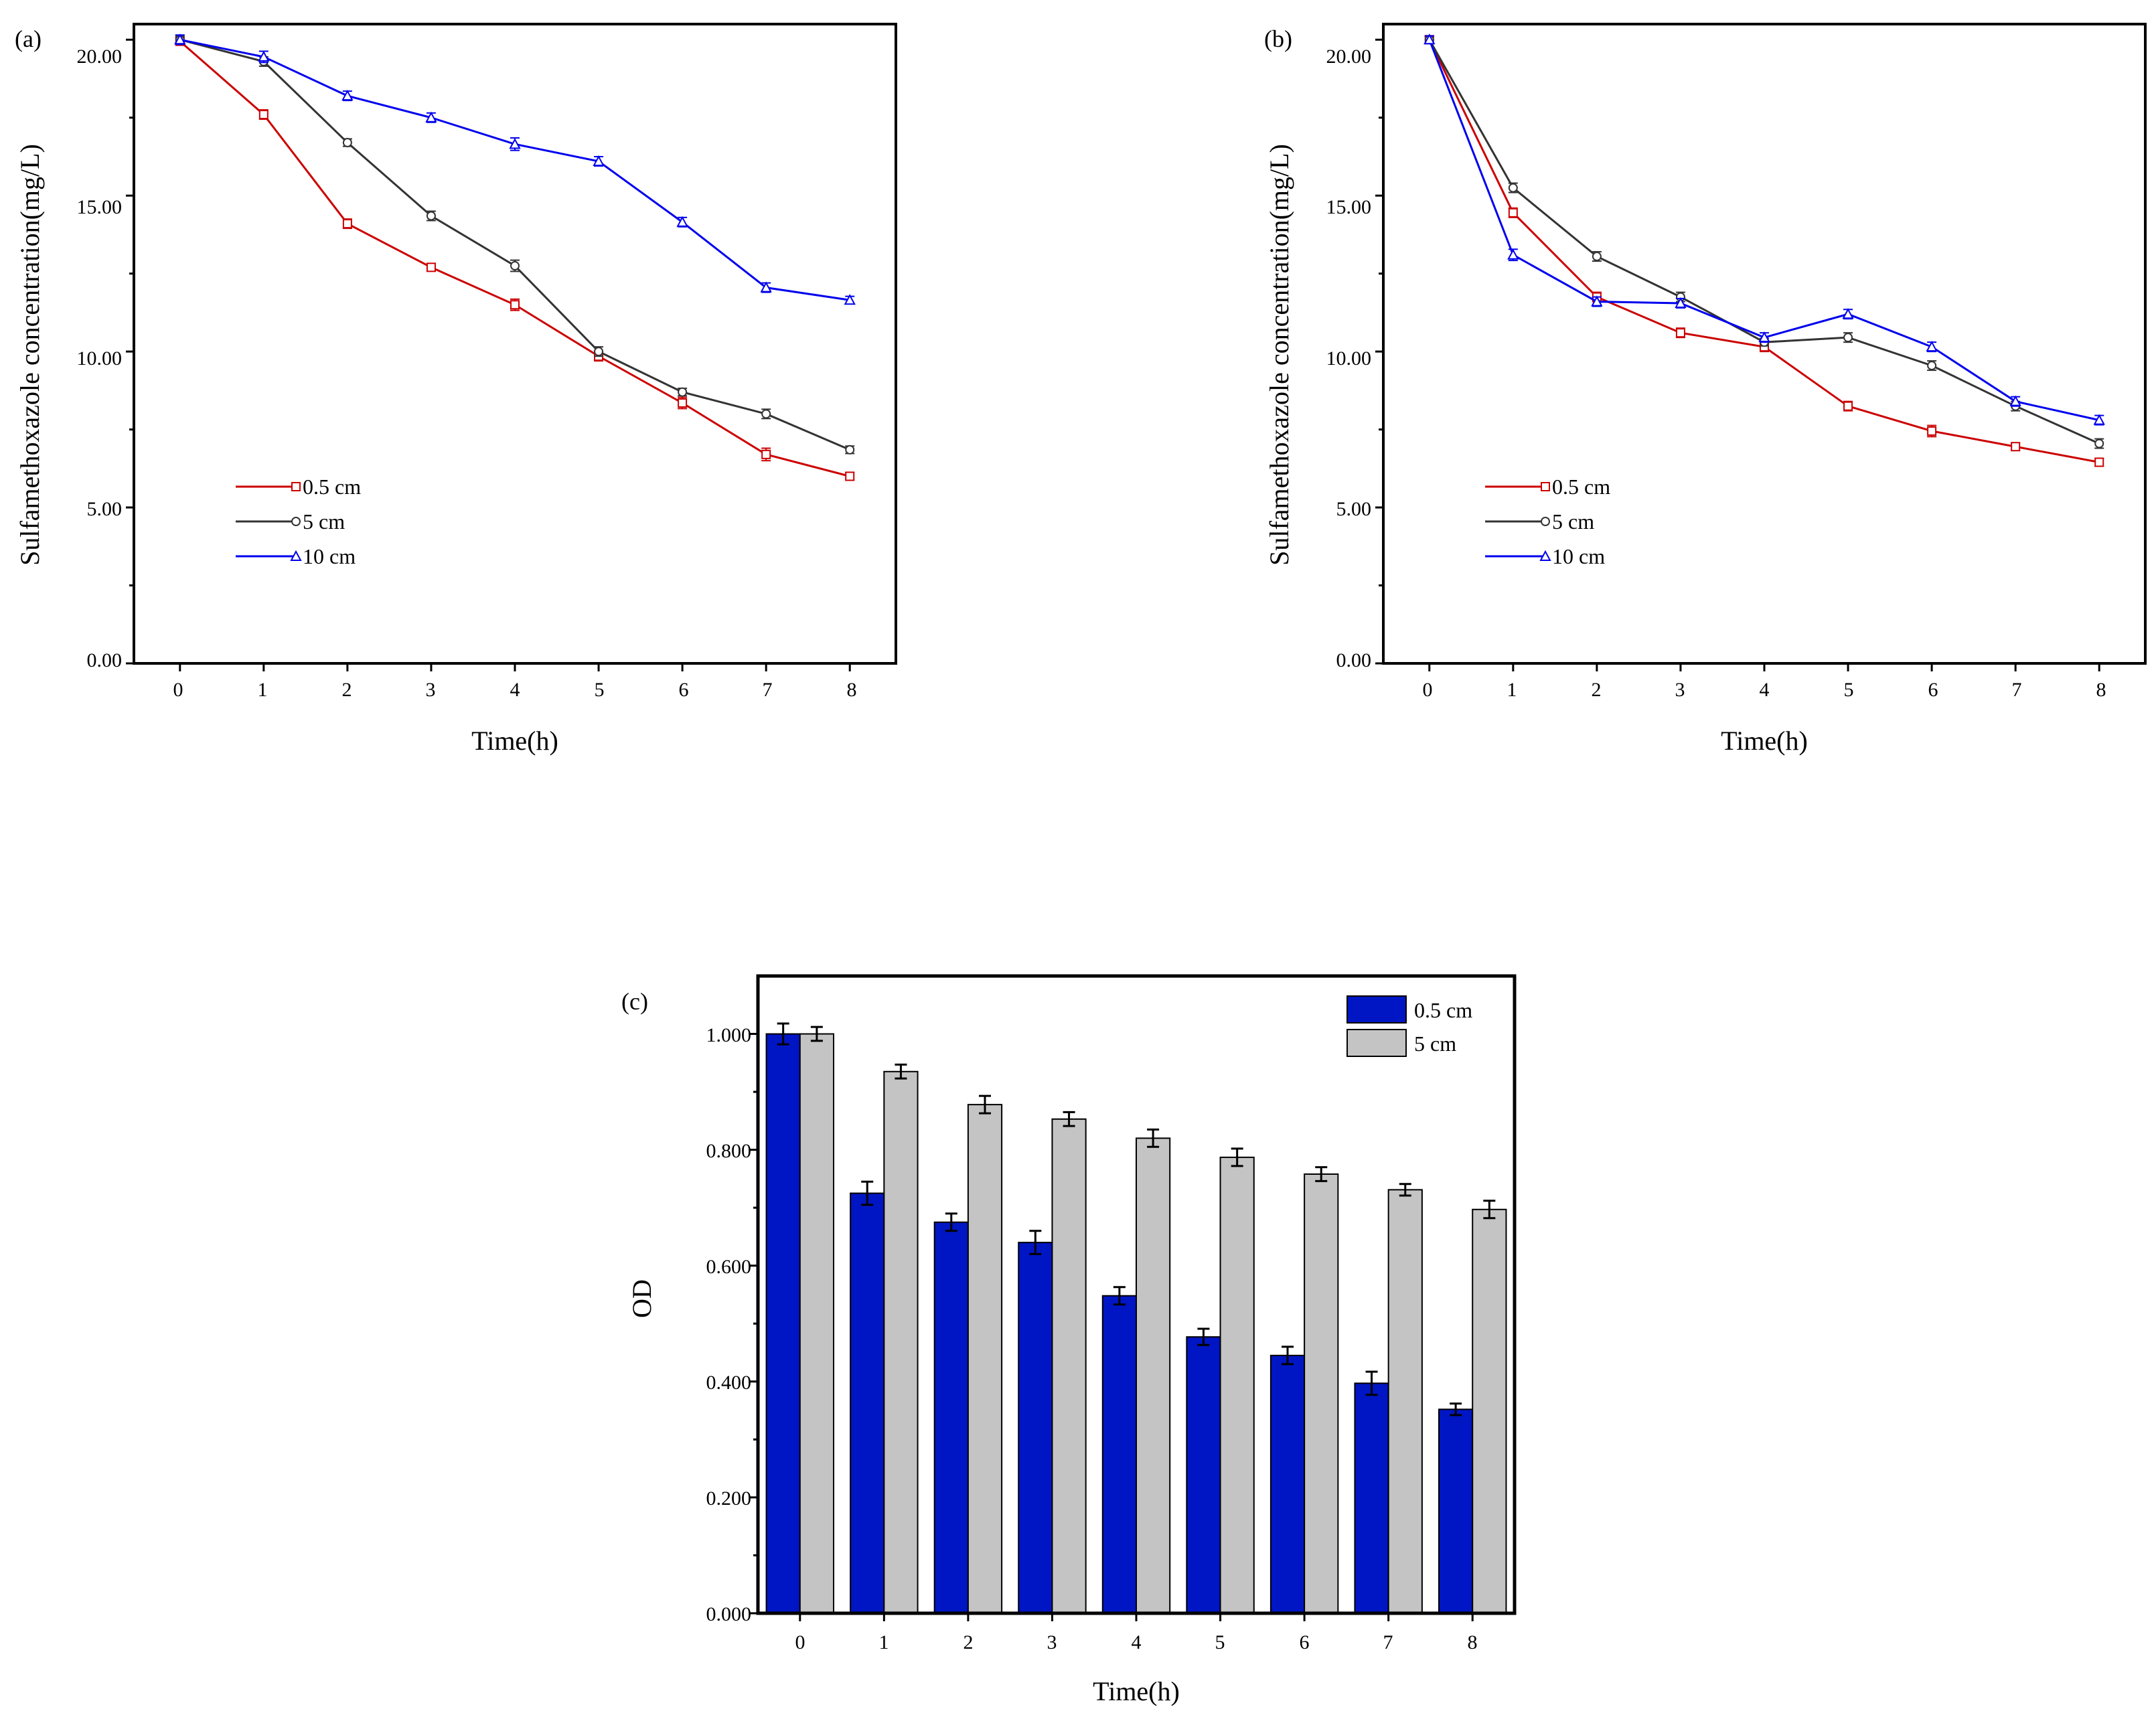 This screenshot has height=1715, width=2156. I want to click on x-tick-label-b-5: 5, so click(1849, 690).